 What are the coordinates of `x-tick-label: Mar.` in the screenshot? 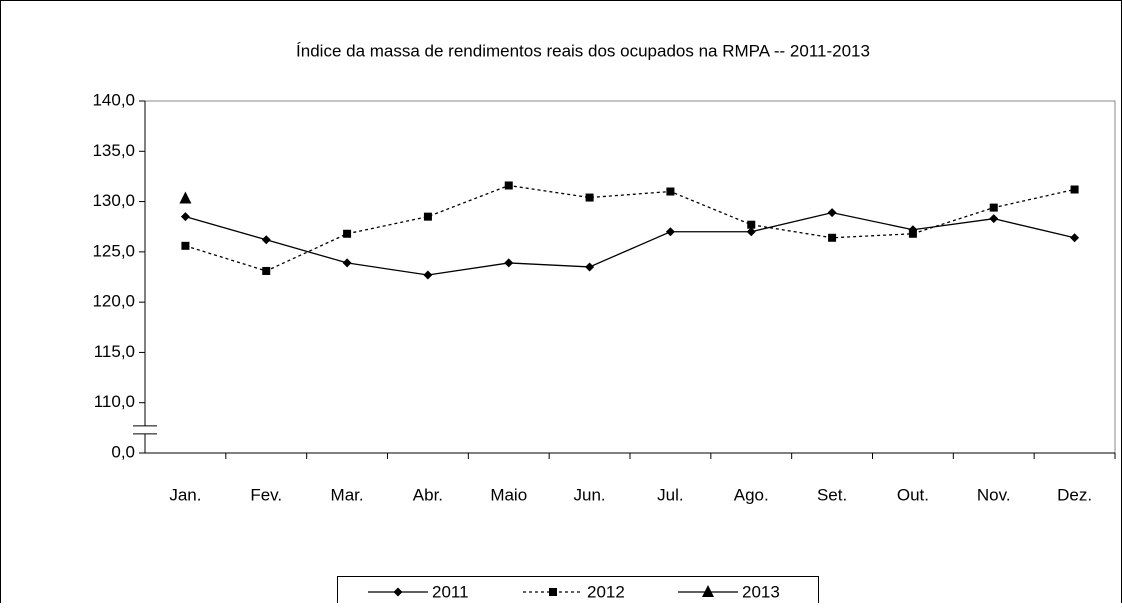 It's located at (347, 494).